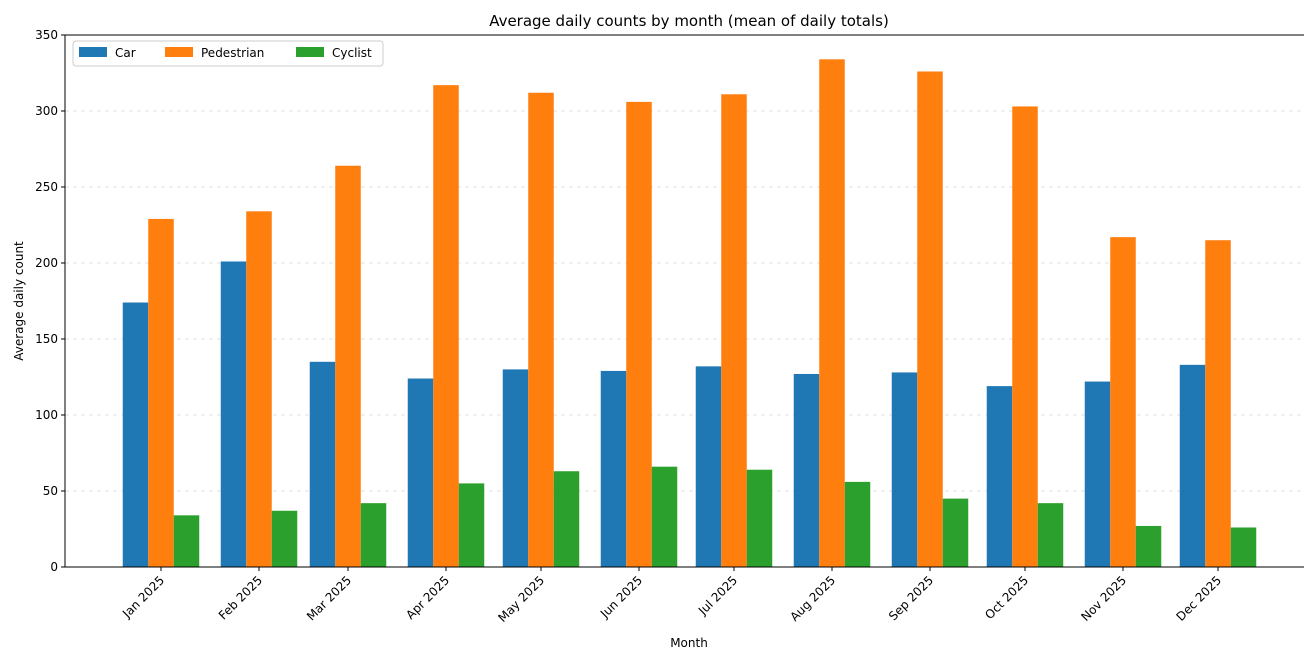 This screenshot has height=648, width=1305. What do you see at coordinates (427, 597) in the screenshot?
I see `x-tick-label: Apr 2025` at bounding box center [427, 597].